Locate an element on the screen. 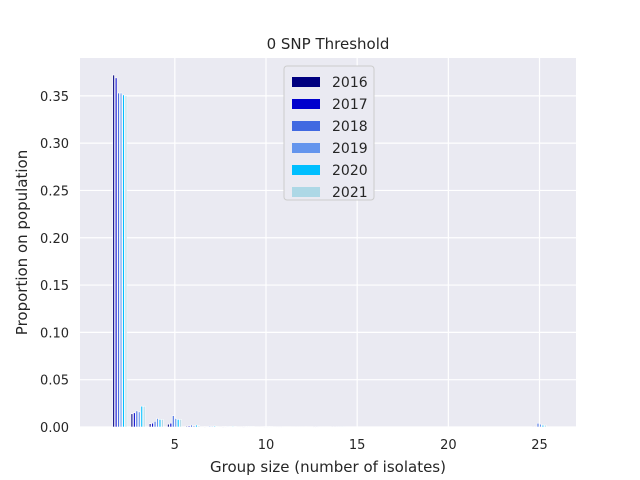 The width and height of the screenshot is (640, 480). x-tick-label: 5 is located at coordinates (175, 445).